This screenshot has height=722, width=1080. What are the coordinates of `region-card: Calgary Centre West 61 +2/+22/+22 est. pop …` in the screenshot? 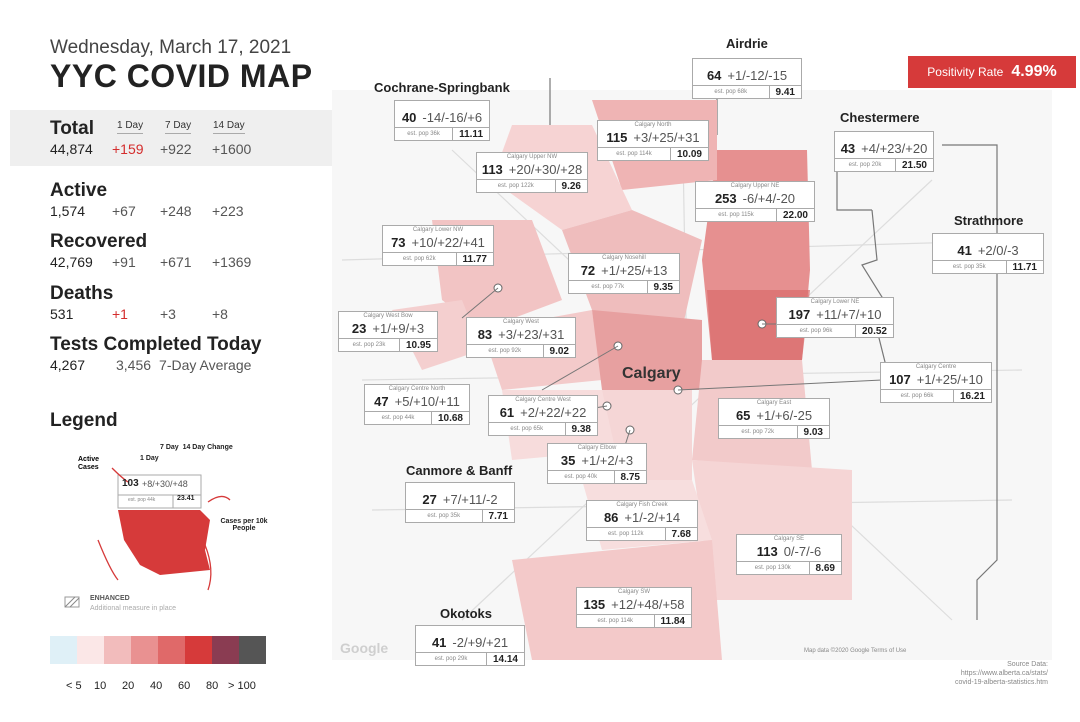 It's located at (543, 415).